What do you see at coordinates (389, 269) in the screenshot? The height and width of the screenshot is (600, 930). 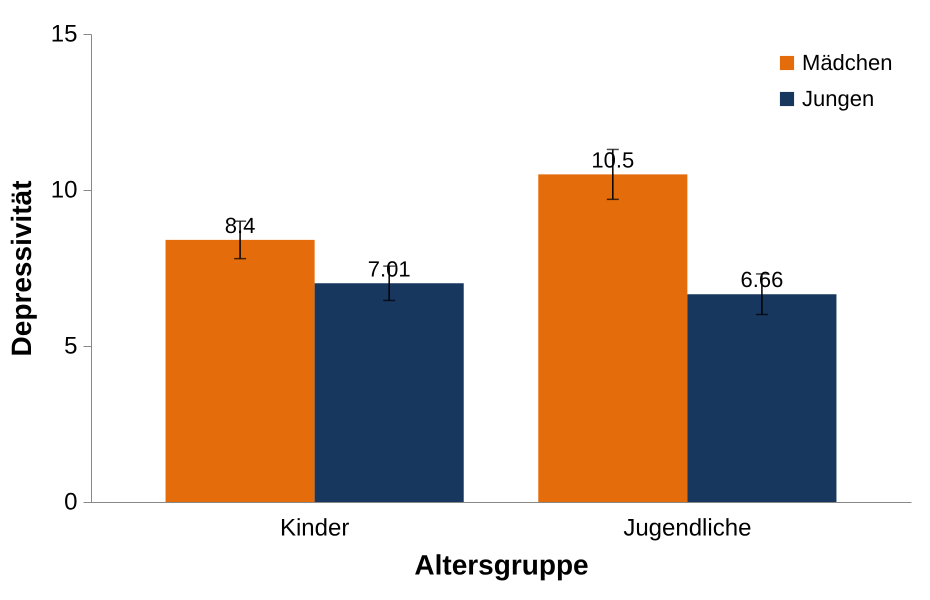 I see `data-label: 7.01` at bounding box center [389, 269].